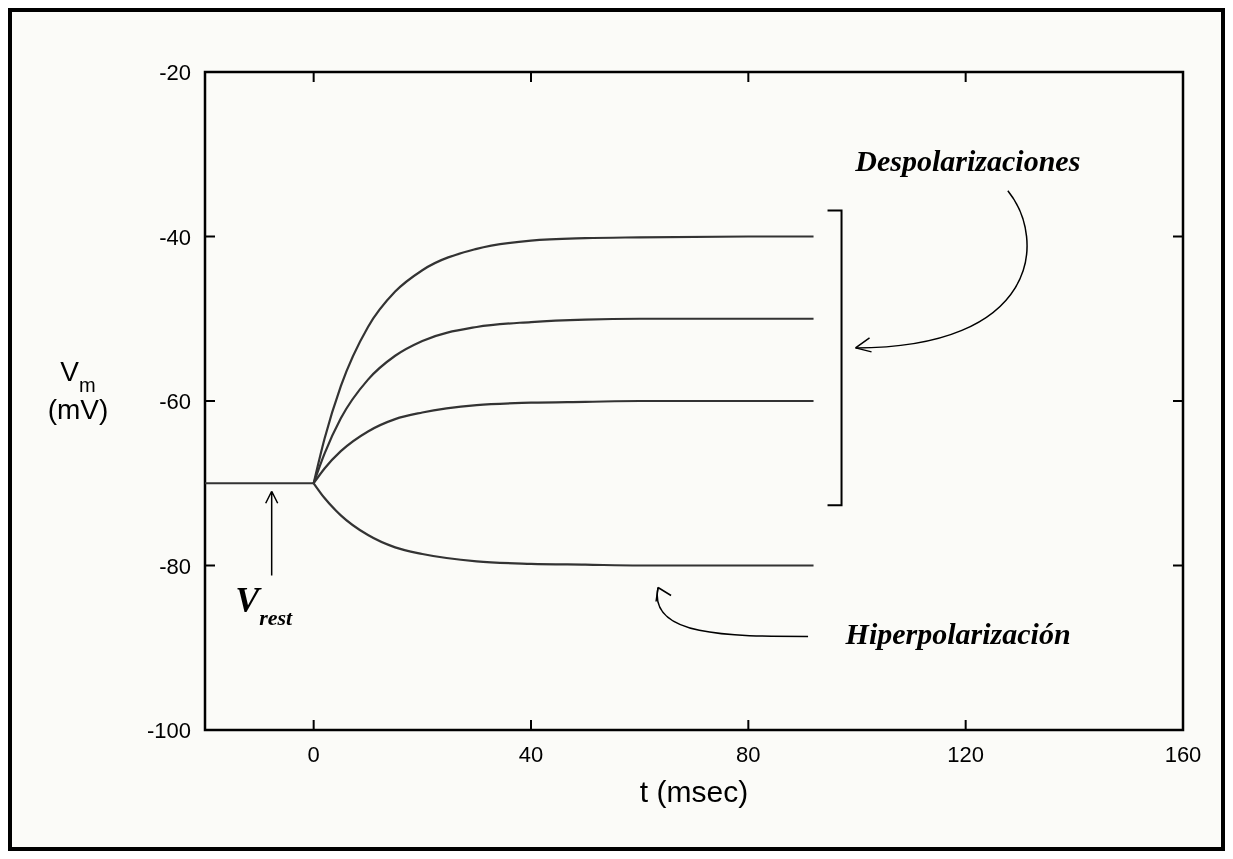 The height and width of the screenshot is (859, 1233). Describe the element at coordinates (175, 72) in the screenshot. I see `y-tick-label: -20` at that location.